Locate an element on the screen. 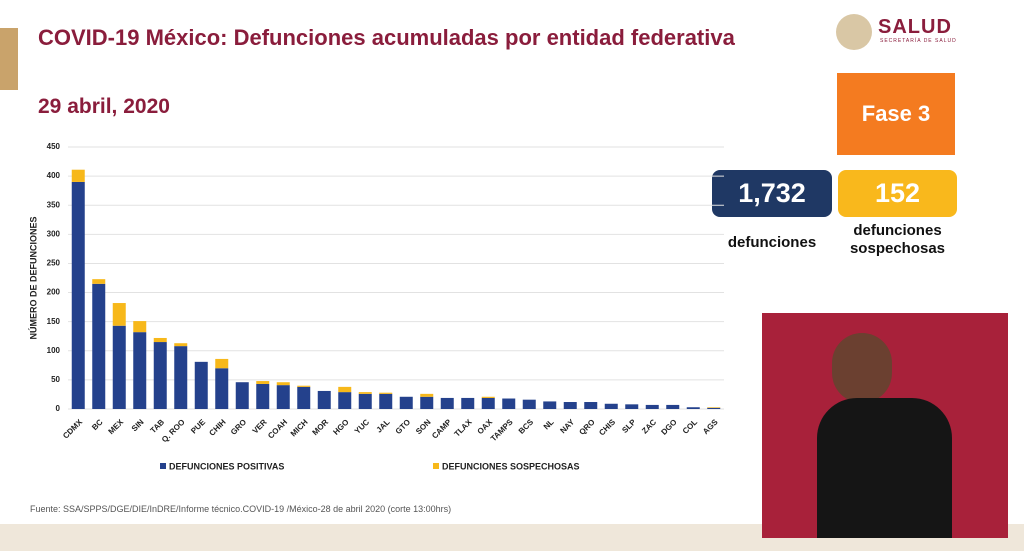 This screenshot has width=1024, height=551. deaths-box: 1,732 is located at coordinates (772, 193).